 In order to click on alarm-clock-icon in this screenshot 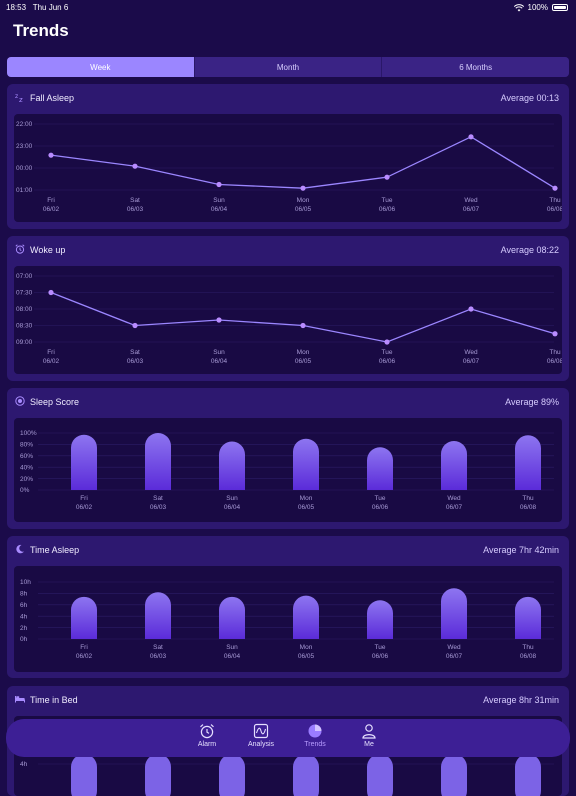, I will do `click(20, 249)`.